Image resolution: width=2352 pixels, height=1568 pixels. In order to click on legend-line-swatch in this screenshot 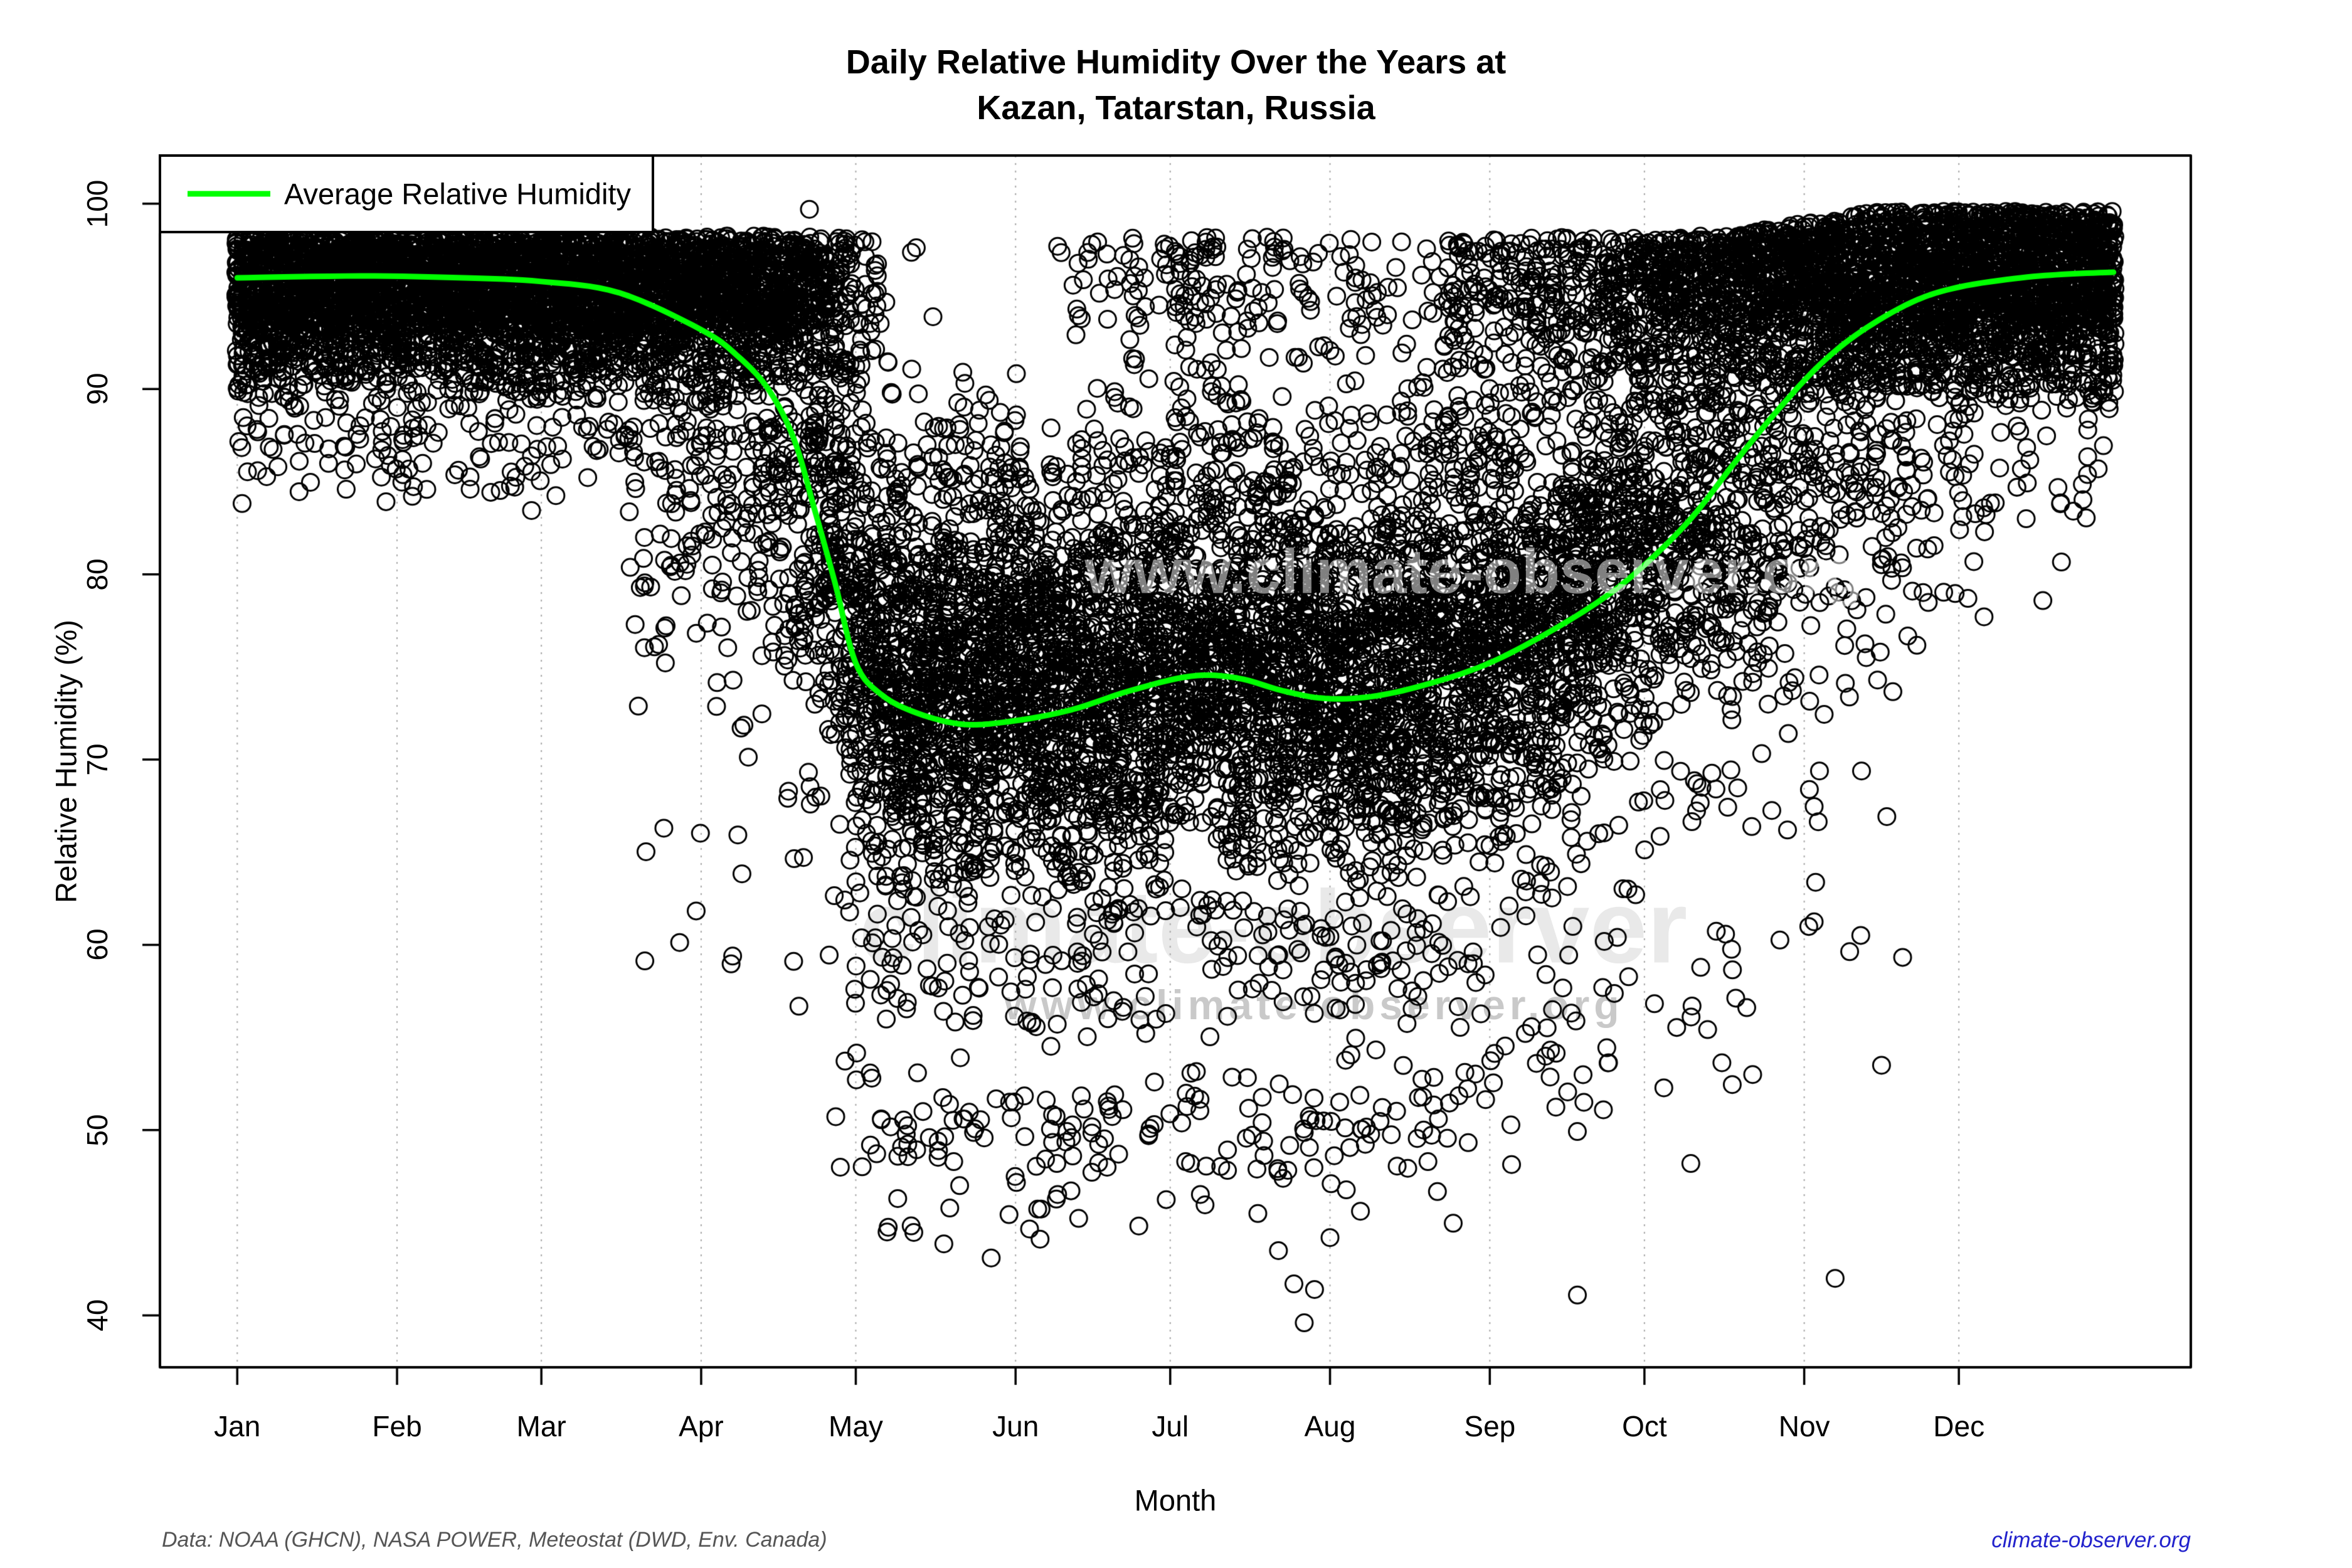, I will do `click(229, 194)`.